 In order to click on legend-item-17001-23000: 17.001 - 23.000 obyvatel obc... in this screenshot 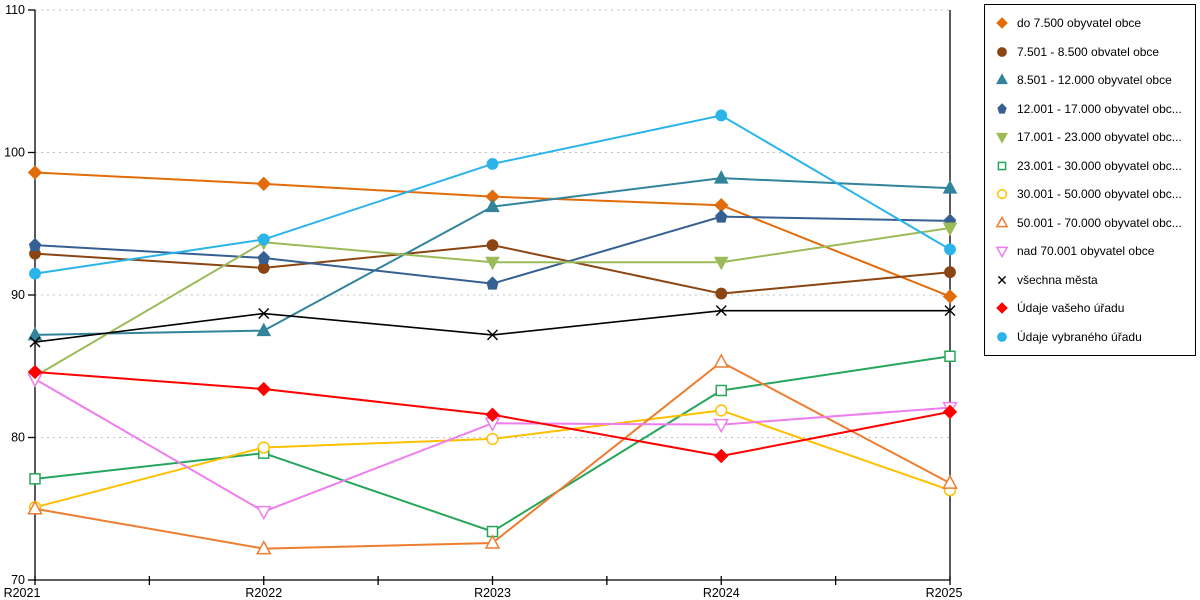, I will do `click(1095, 137)`.